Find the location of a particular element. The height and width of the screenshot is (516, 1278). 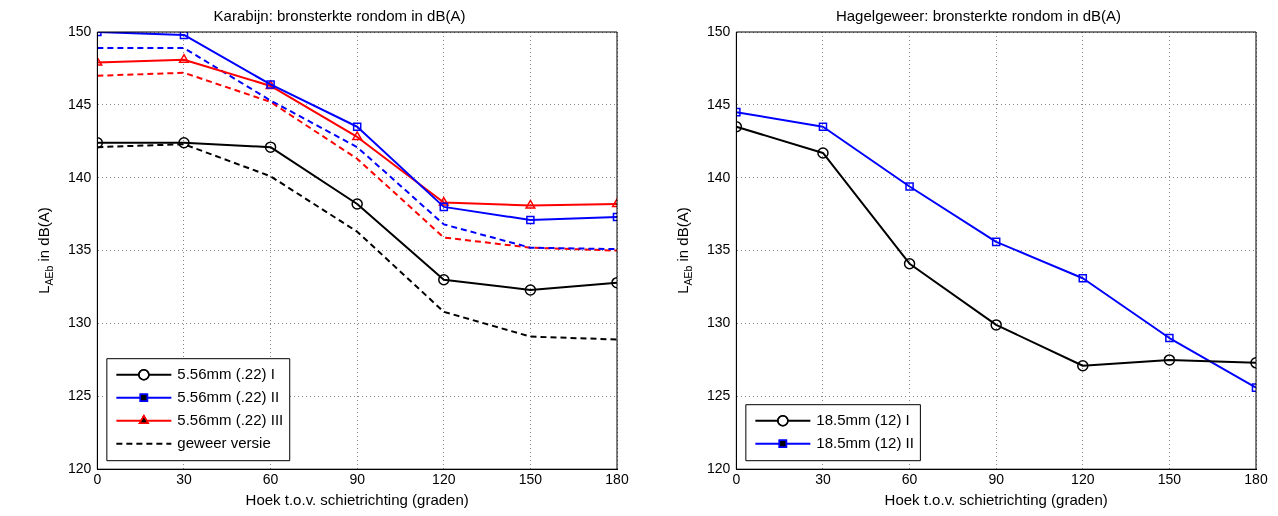

legend-label: 5.56mm (.22) I is located at coordinates (226, 373).